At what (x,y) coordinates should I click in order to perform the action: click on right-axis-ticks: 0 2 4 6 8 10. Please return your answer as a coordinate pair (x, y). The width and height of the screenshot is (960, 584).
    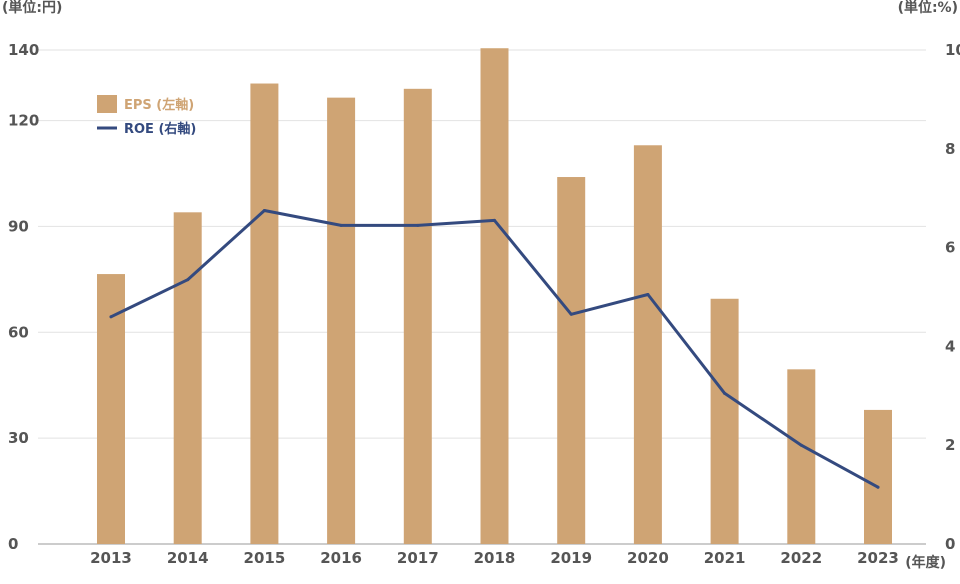
    Looking at the image, I should click on (952, 297).